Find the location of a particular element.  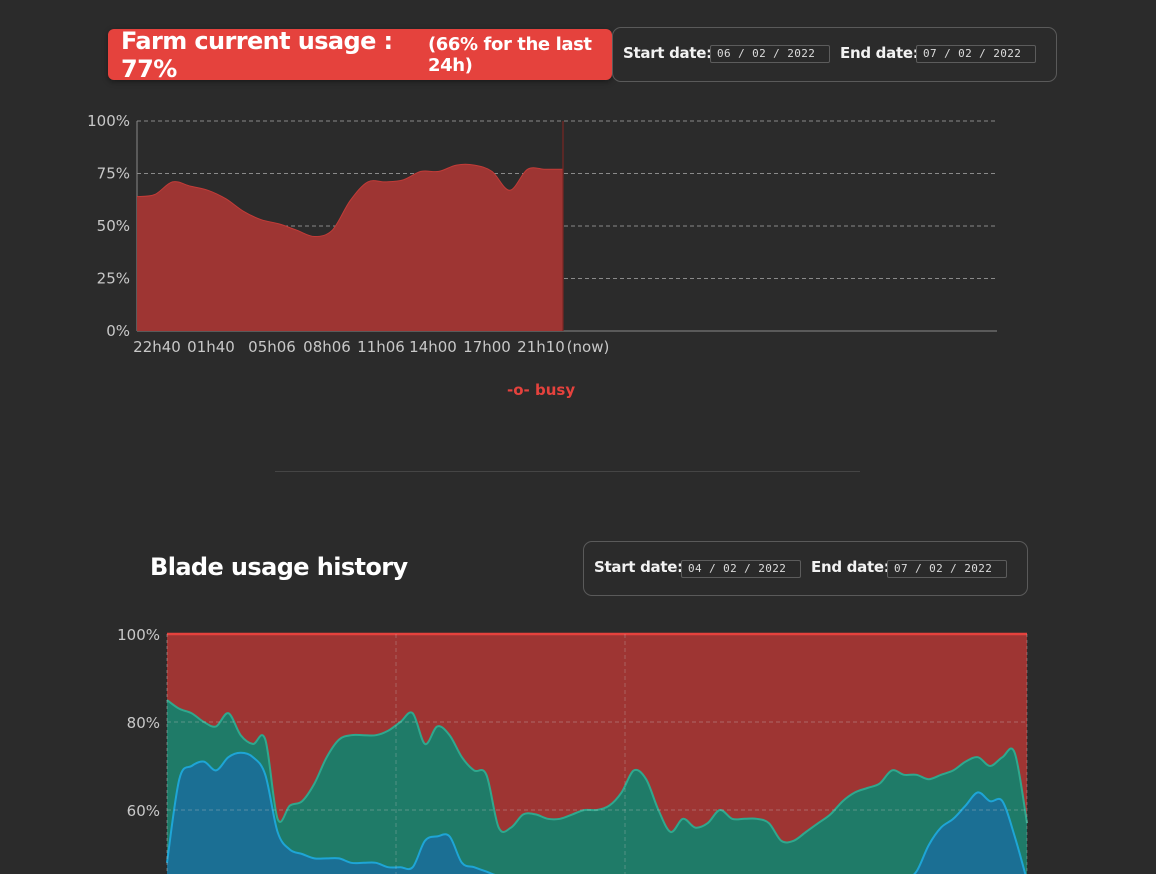

blade-section-title: Blade usage history is located at coordinates (279, 567).